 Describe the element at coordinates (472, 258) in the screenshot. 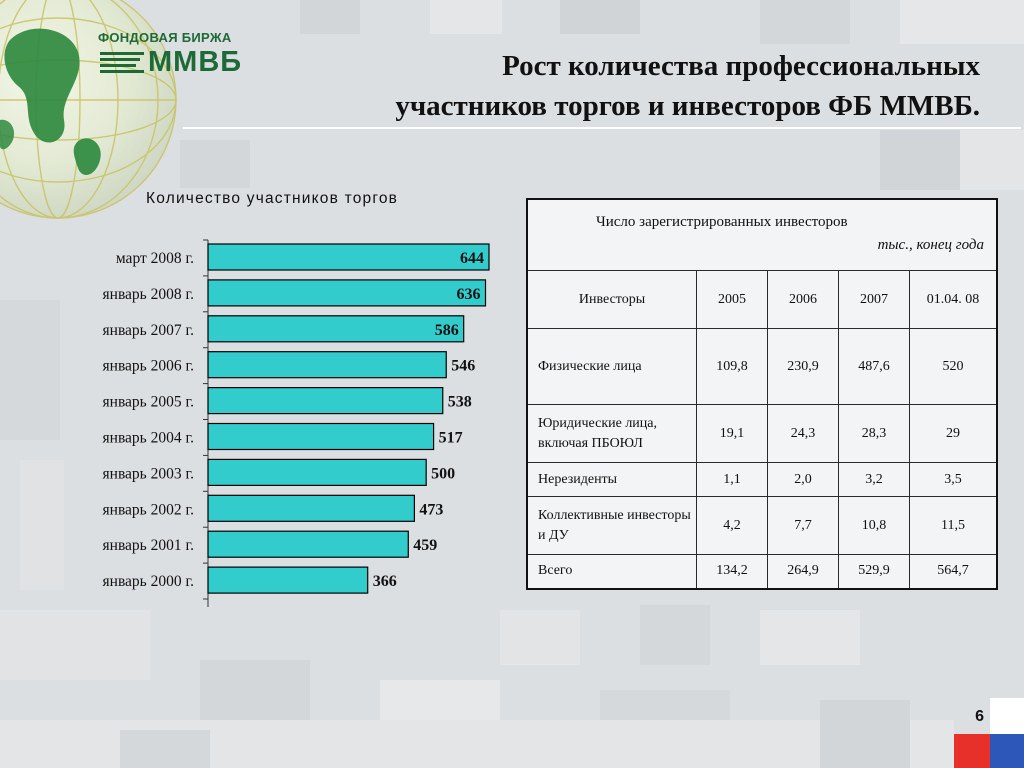

I see `value-label: 644` at that location.